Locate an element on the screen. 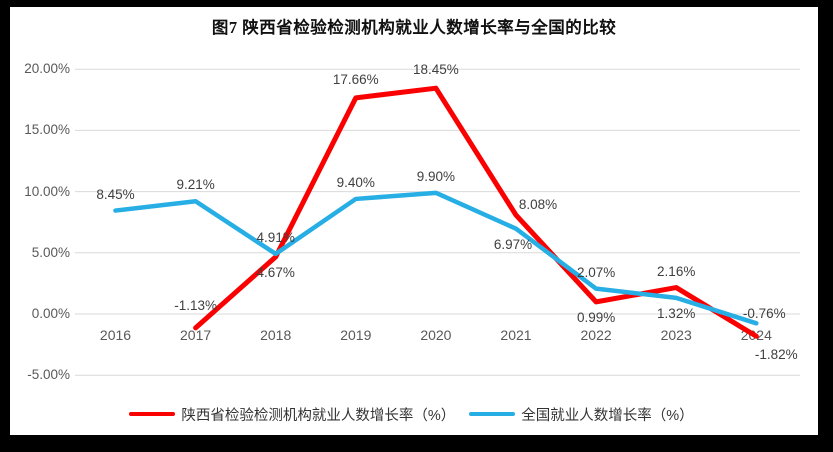  legend-swatch-red-line is located at coordinates (152, 414).